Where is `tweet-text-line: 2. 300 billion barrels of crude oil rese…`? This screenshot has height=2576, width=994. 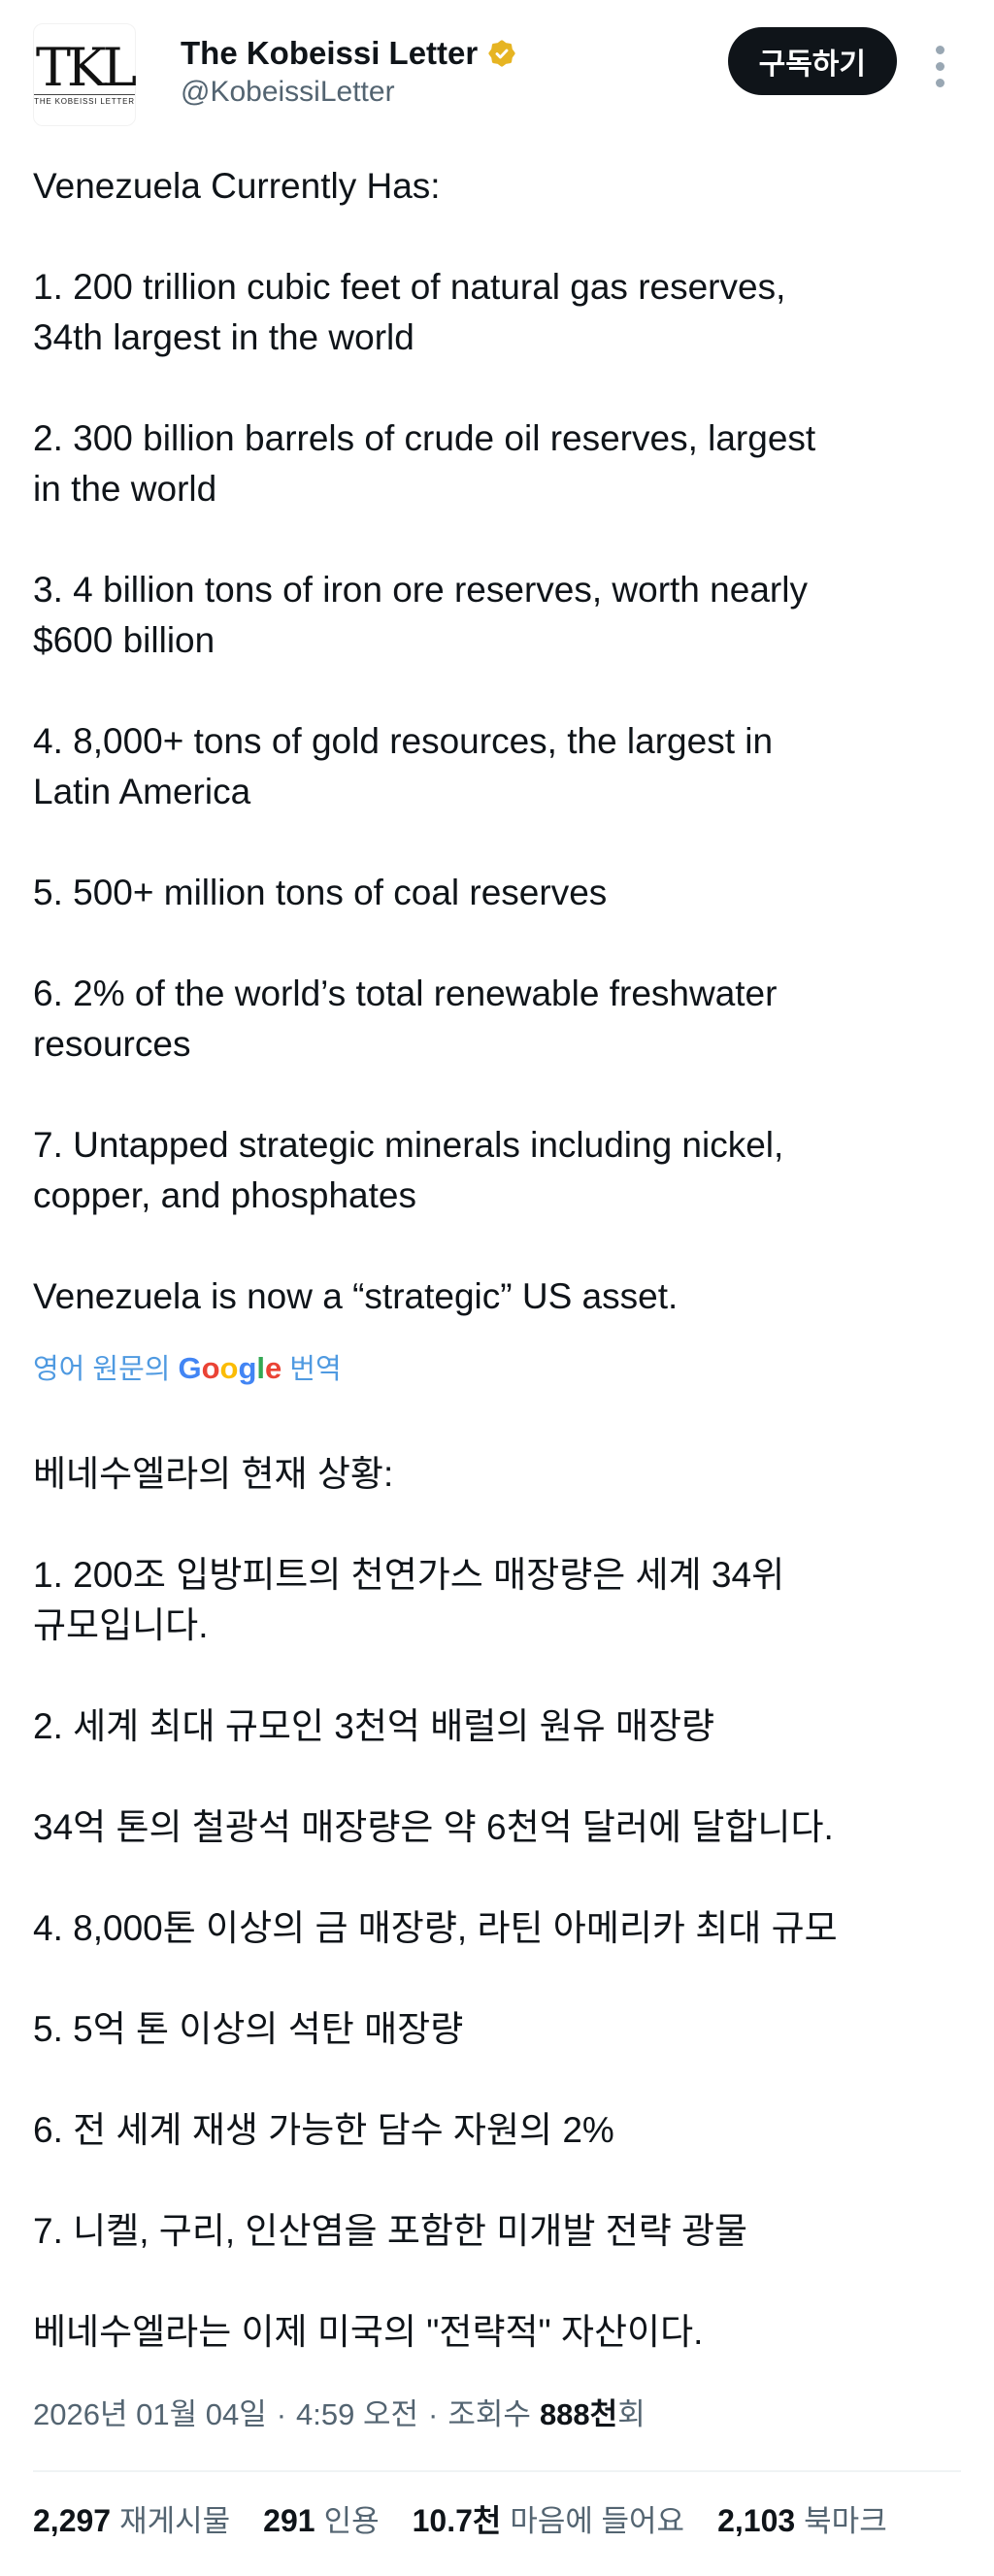 tweet-text-line: 2. 300 billion barrels of crude oil rese… is located at coordinates (425, 438).